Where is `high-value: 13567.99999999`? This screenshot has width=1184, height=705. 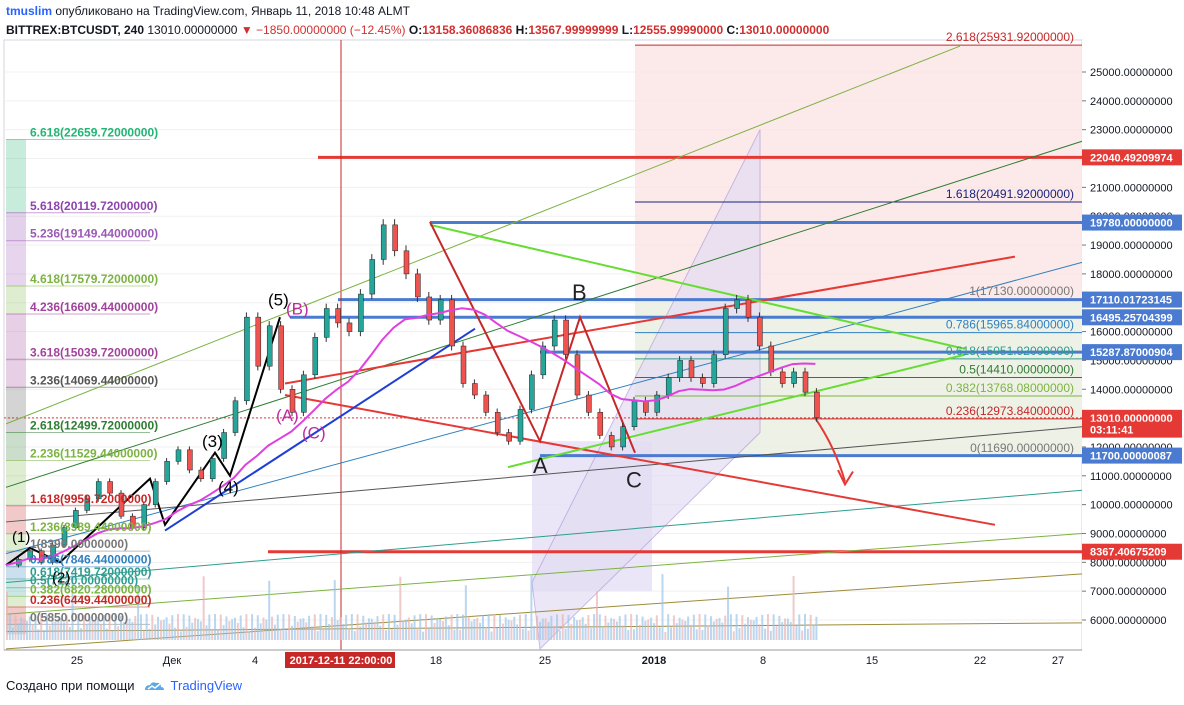 high-value: 13567.99999999 is located at coordinates (573, 30).